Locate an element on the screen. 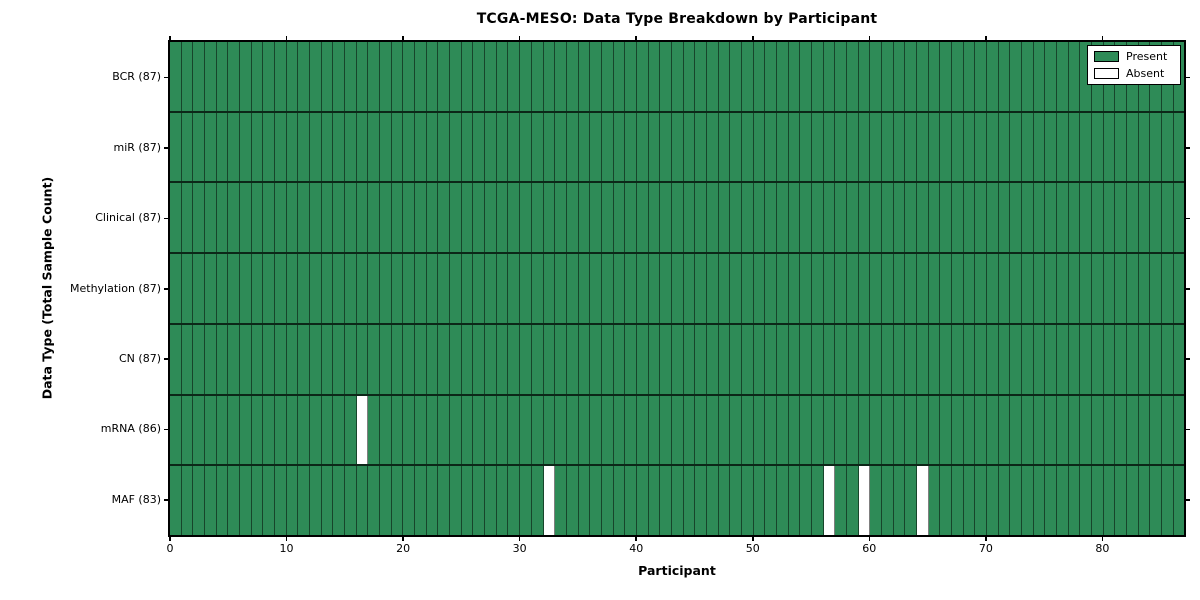 The image size is (1200, 600). y-tick-label-methylation: Methylation (87) is located at coordinates (115, 288).